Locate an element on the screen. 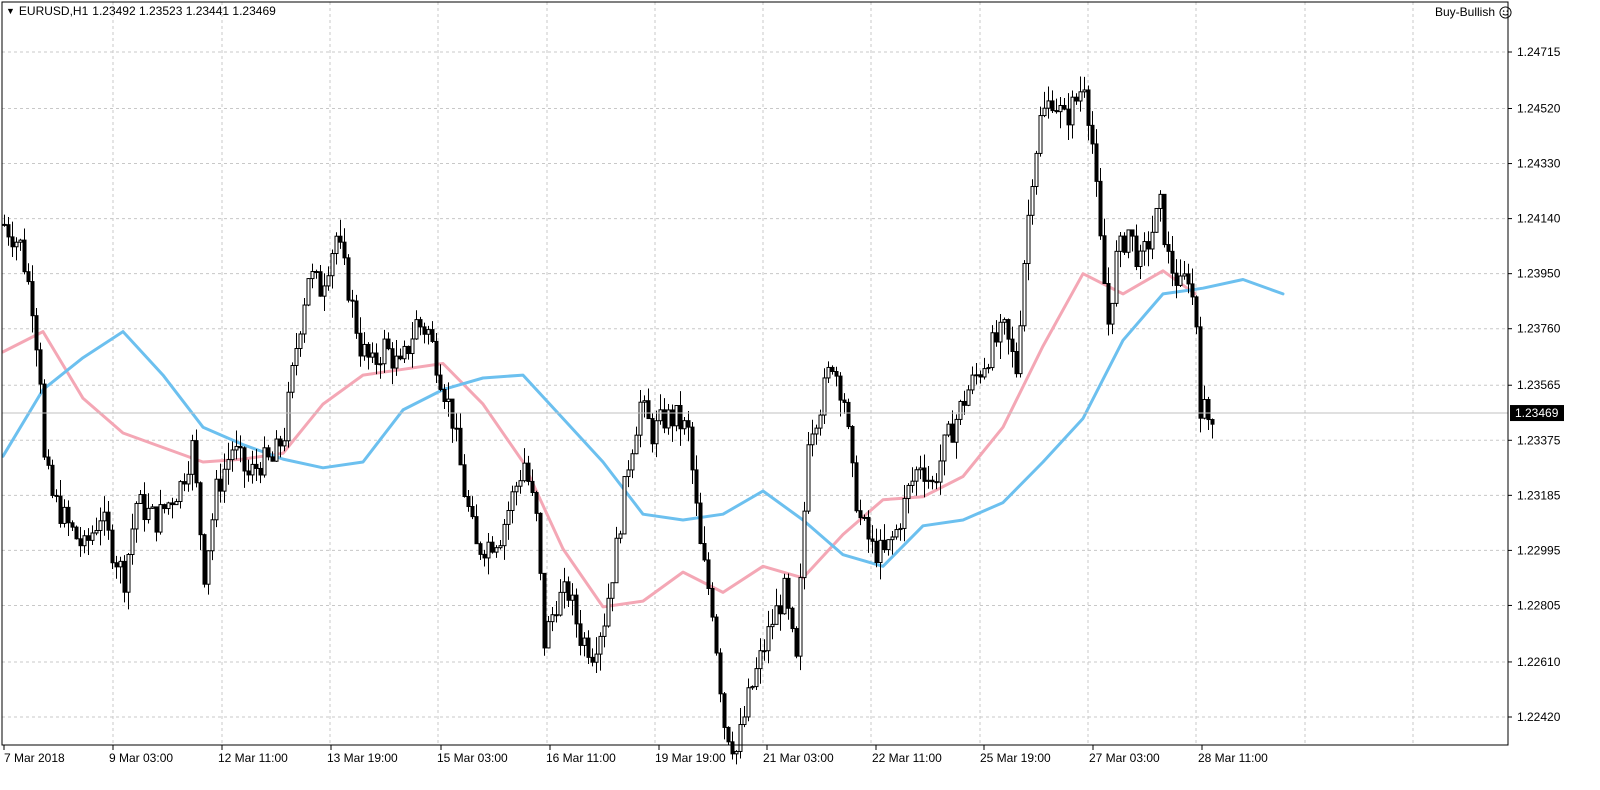 Image resolution: width=1600 pixels, height=790 pixels. x-tick-label: 27 Mar 03:00 is located at coordinates (1124, 758).